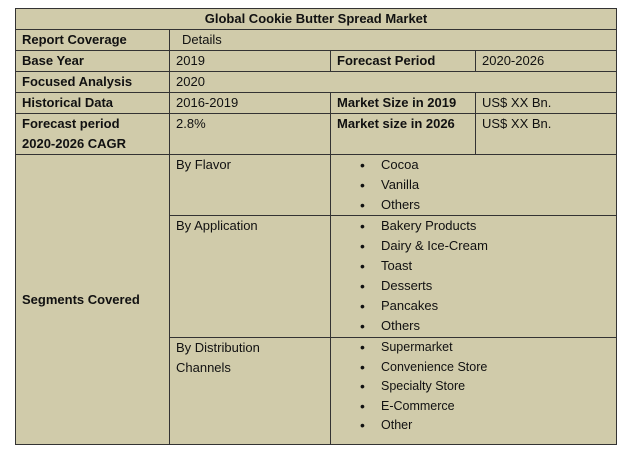 Image resolution: width=629 pixels, height=452 pixels. I want to click on flavor-list: Cocoa Vanilla Others, so click(474, 185).